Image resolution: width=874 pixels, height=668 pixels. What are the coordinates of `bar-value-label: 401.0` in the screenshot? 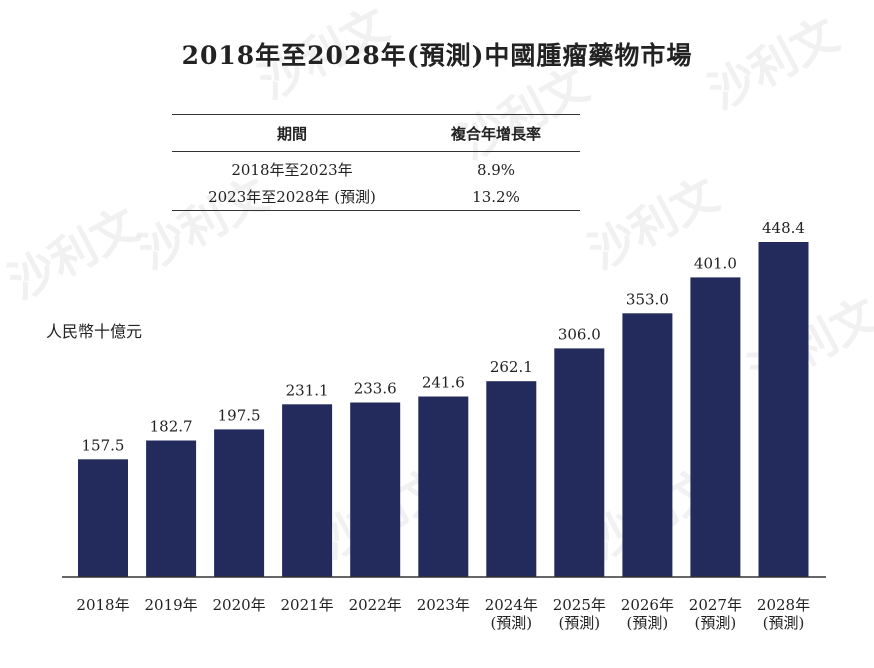 It's located at (715, 263).